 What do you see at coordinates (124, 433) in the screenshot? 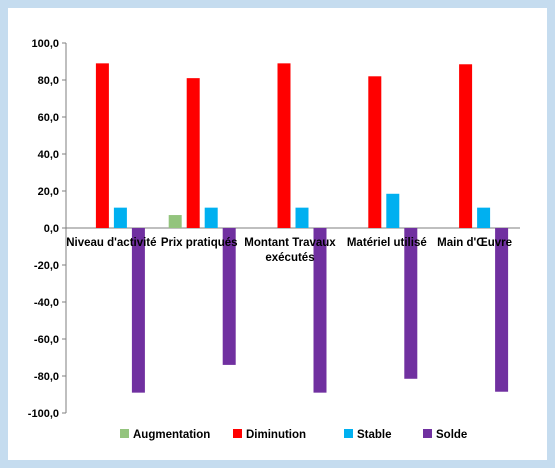
I see `legend-swatch-augmentation` at bounding box center [124, 433].